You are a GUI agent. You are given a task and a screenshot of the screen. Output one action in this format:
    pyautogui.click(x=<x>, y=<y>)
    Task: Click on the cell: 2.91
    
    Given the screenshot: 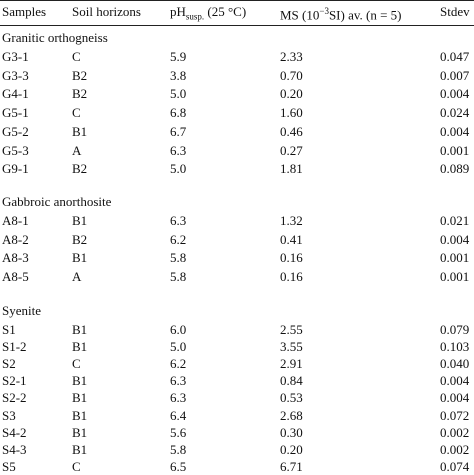 What is the action you would take?
    pyautogui.click(x=291, y=364)
    